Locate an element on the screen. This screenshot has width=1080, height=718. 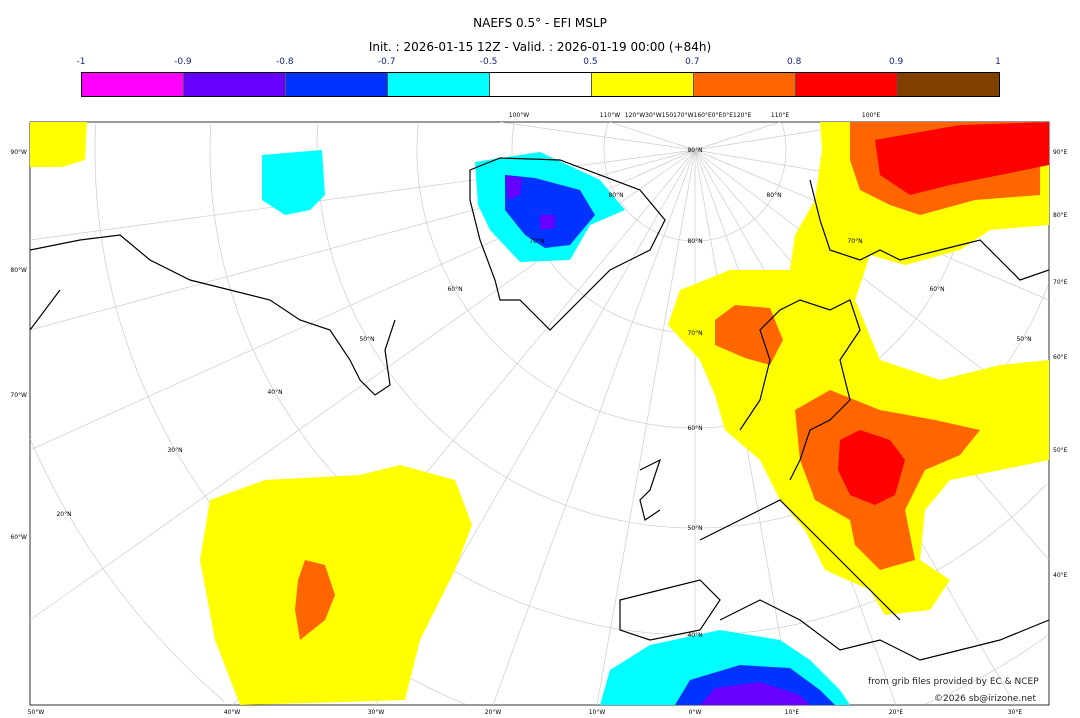
map-label: 30°W is located at coordinates (376, 712).